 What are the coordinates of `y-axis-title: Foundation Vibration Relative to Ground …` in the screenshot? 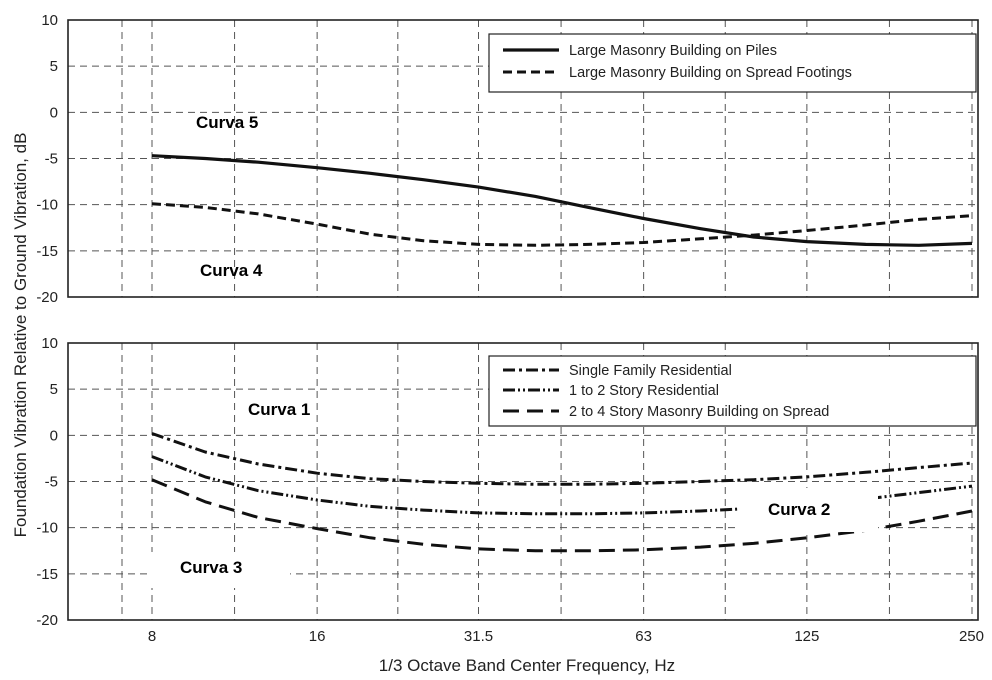 It's located at (20, 335).